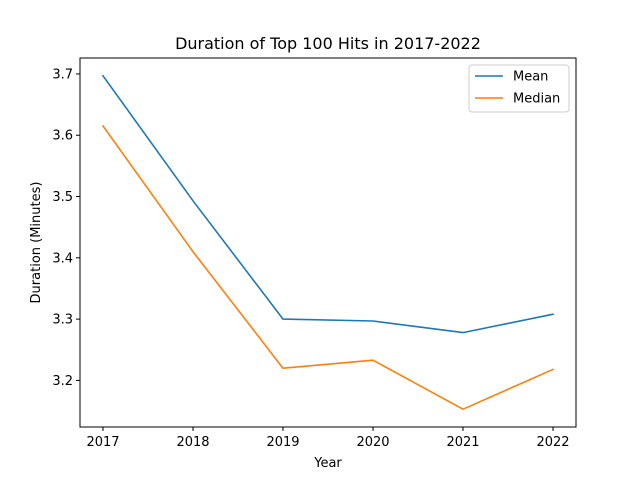 The image size is (640, 480). I want to click on y-tick-label: 3.4, so click(62, 258).